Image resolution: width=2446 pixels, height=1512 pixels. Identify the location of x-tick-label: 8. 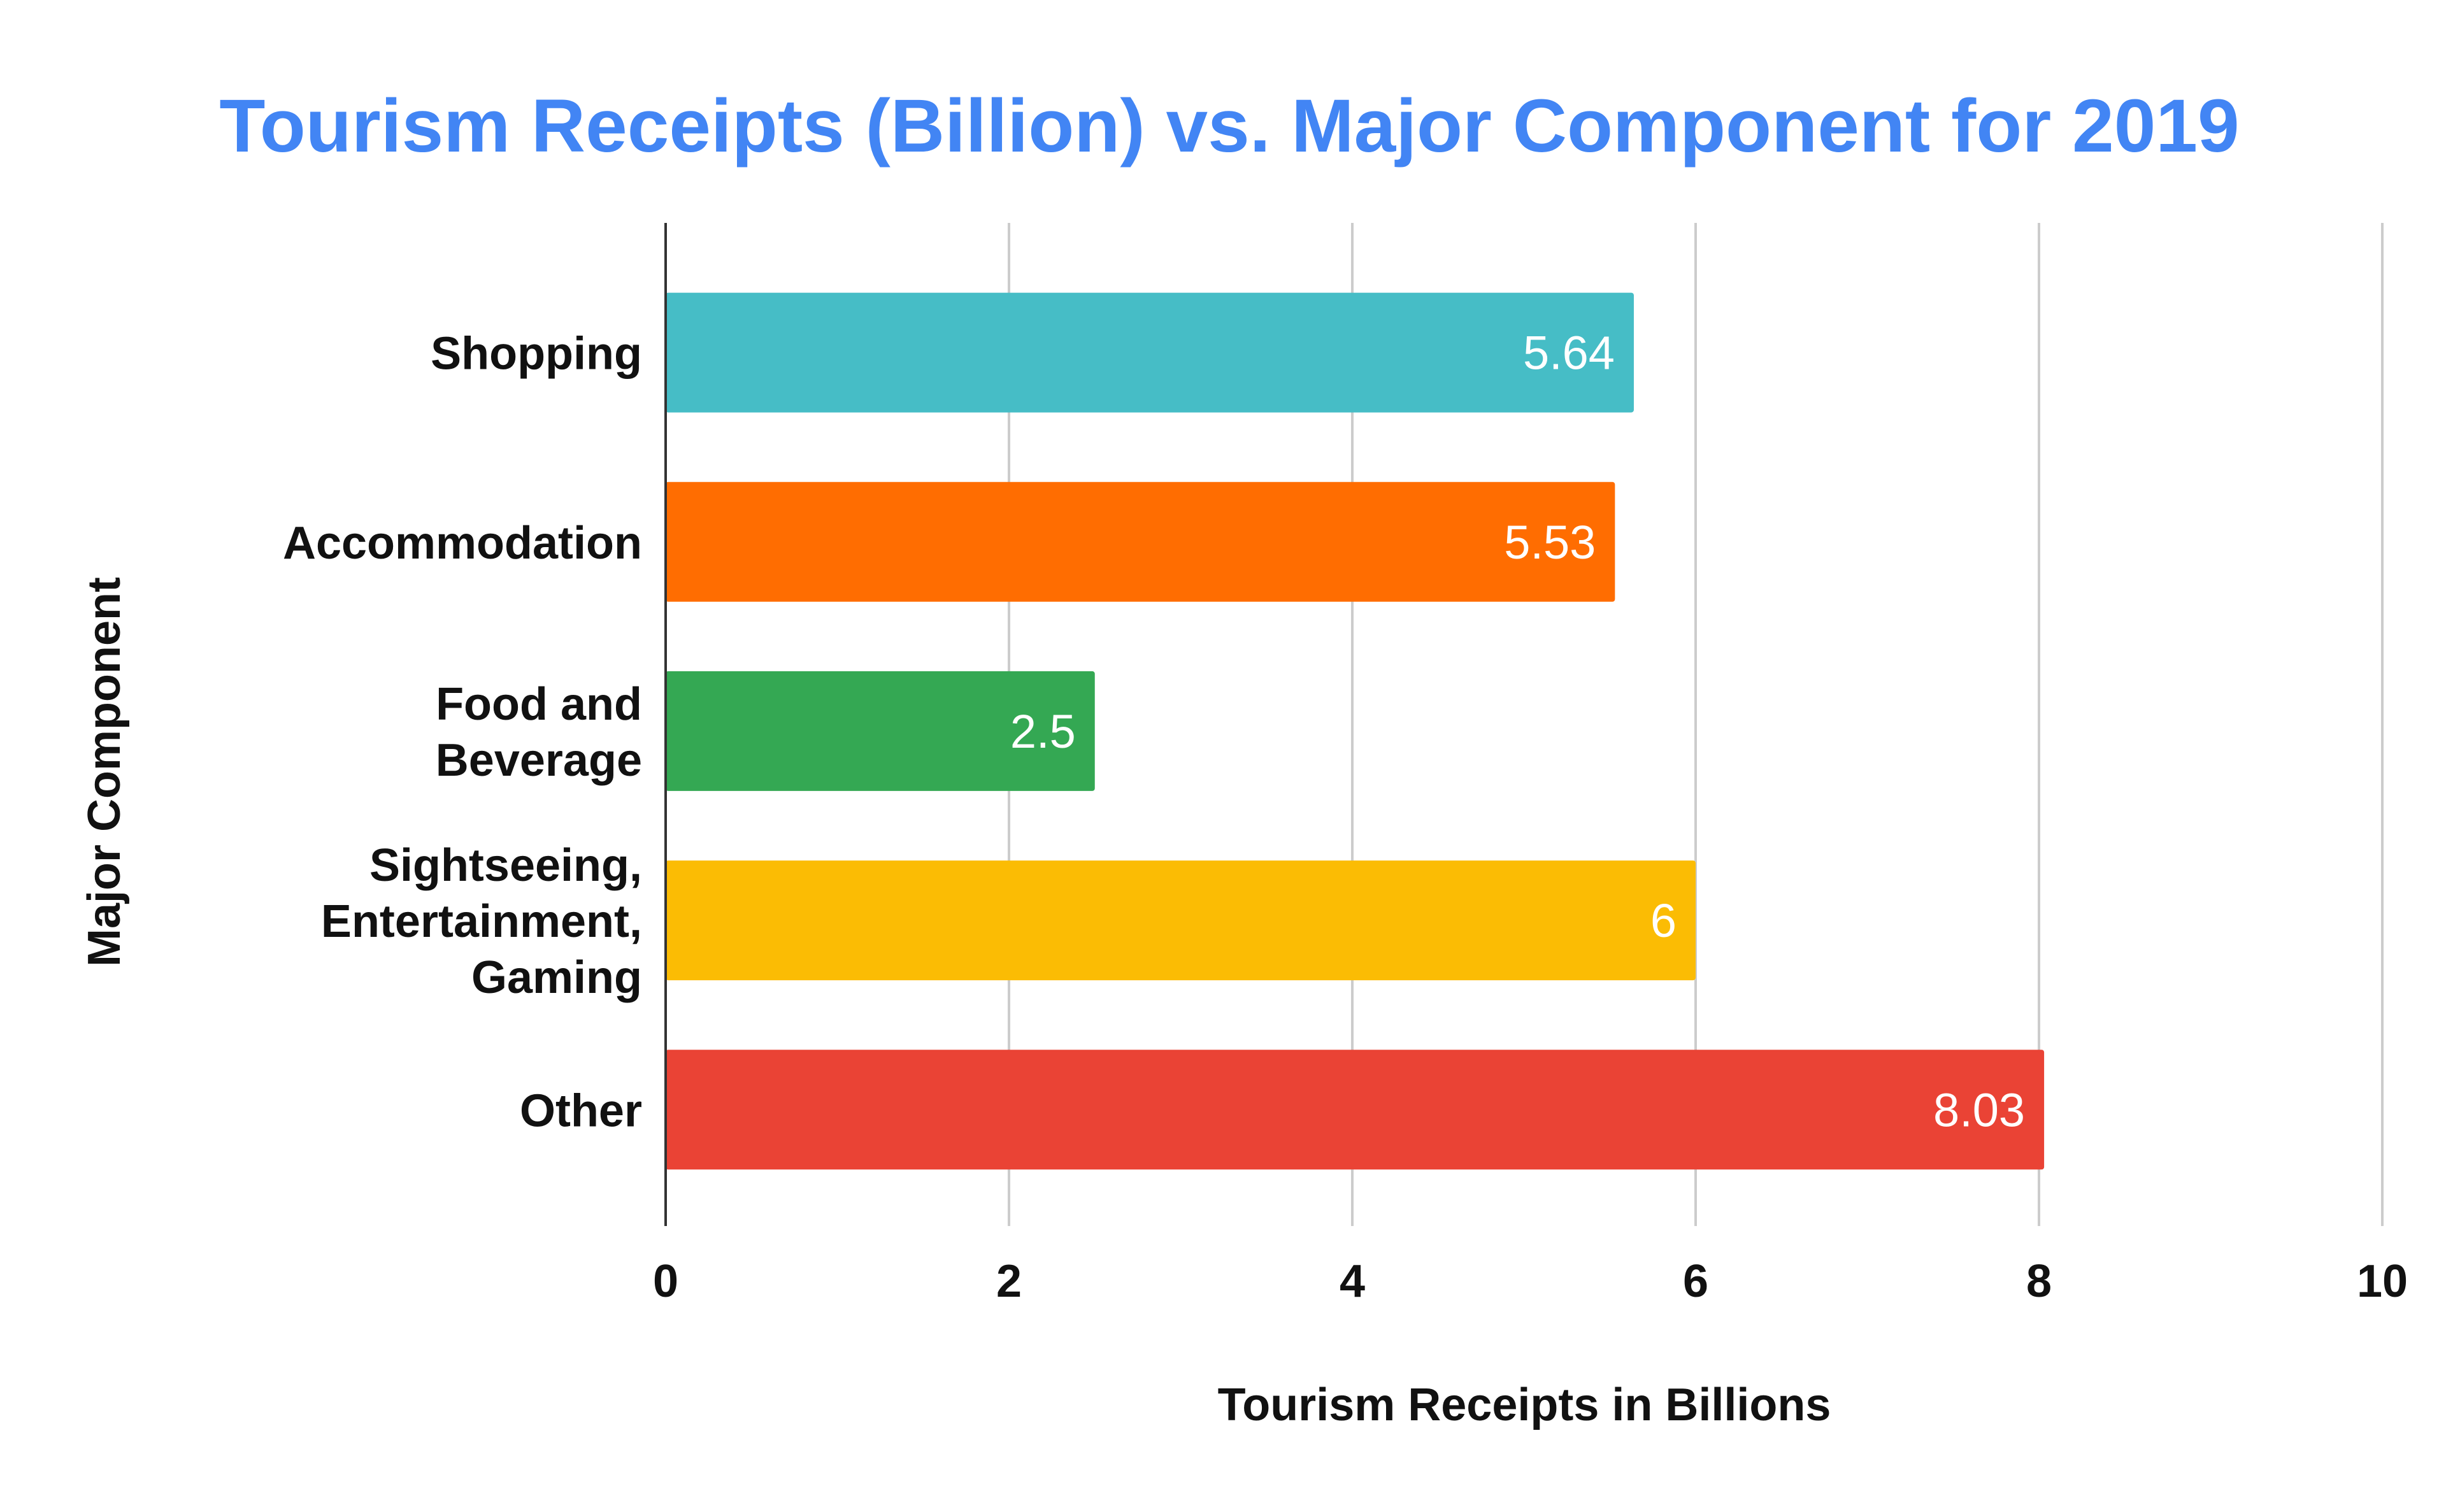
(2039, 1281).